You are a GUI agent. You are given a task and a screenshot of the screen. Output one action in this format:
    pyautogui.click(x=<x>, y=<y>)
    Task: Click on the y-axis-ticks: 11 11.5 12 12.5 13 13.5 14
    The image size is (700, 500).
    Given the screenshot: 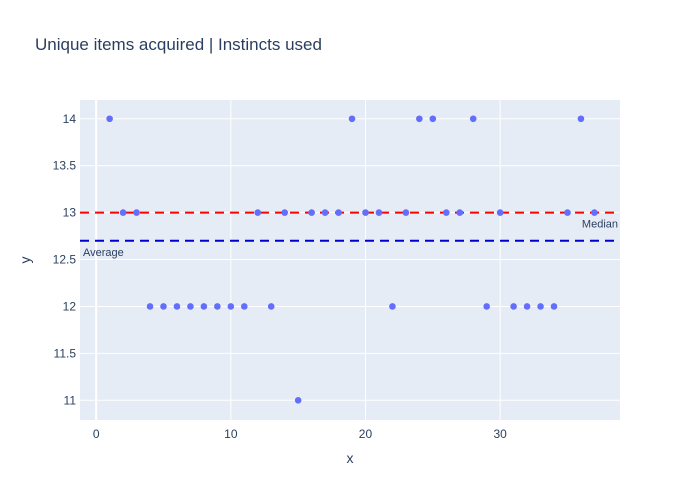 What is the action you would take?
    pyautogui.click(x=65, y=260)
    